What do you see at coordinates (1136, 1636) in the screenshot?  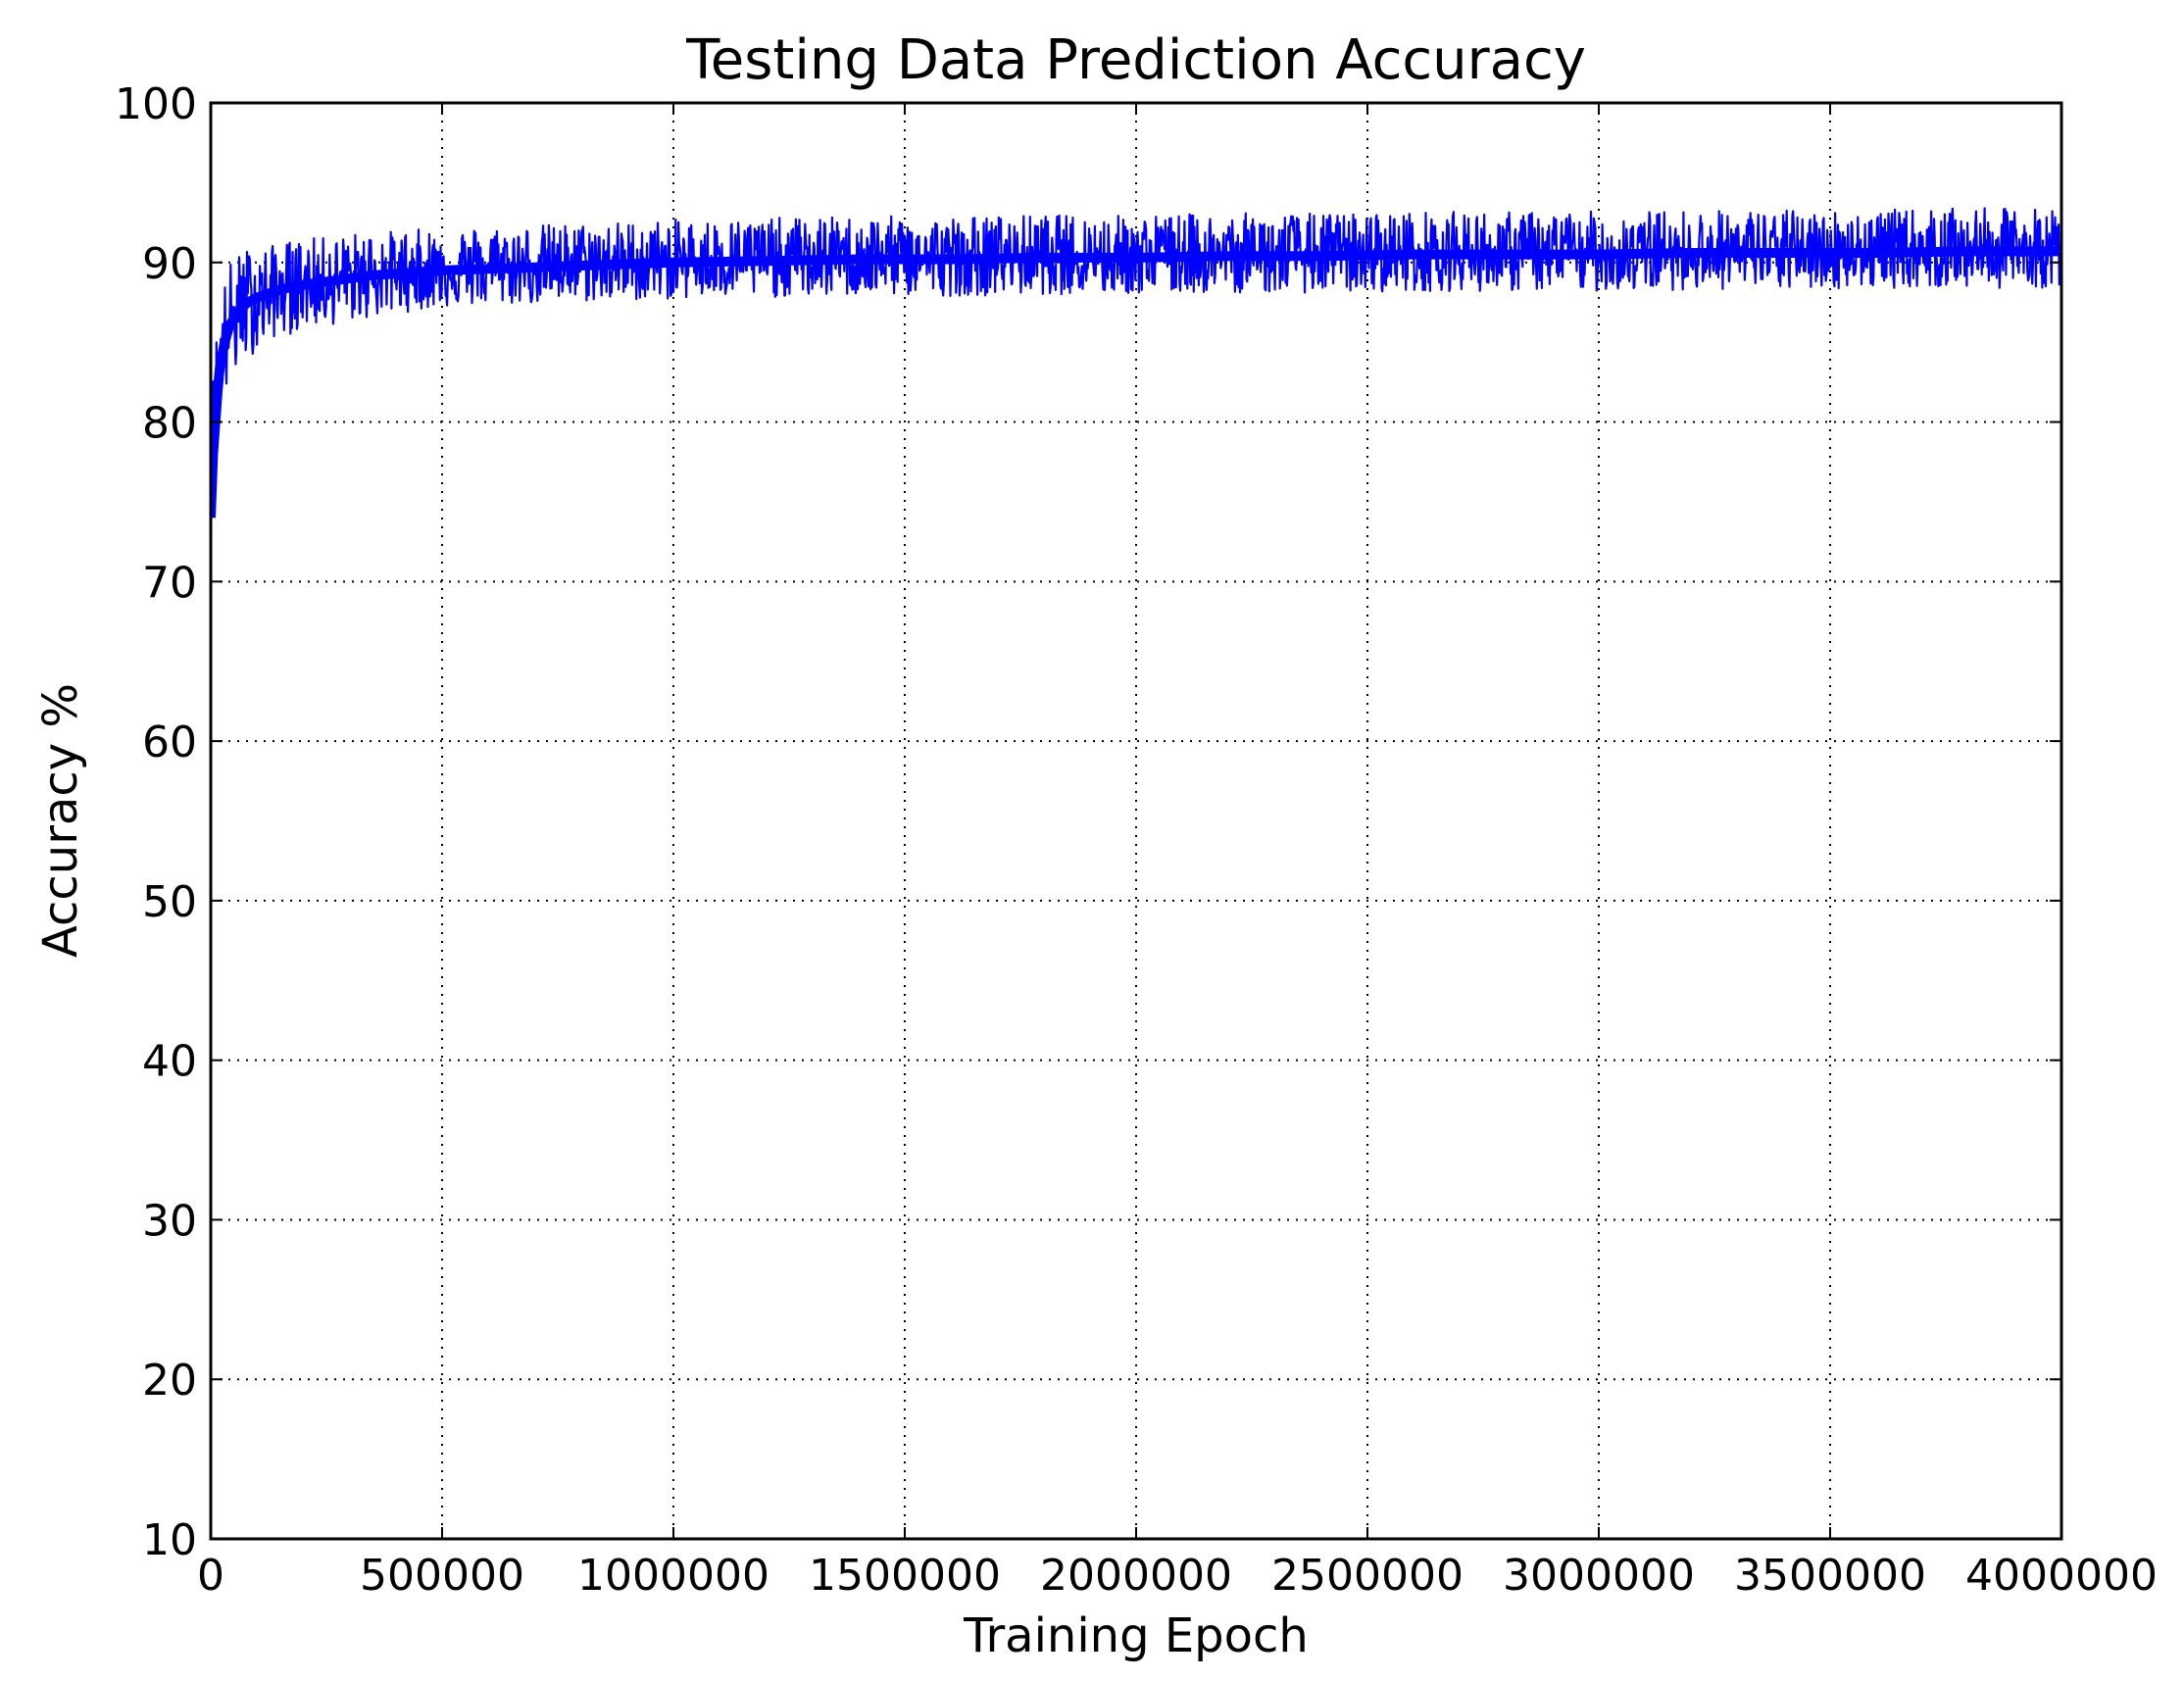 I see `x-axis-label: Training Epoch` at bounding box center [1136, 1636].